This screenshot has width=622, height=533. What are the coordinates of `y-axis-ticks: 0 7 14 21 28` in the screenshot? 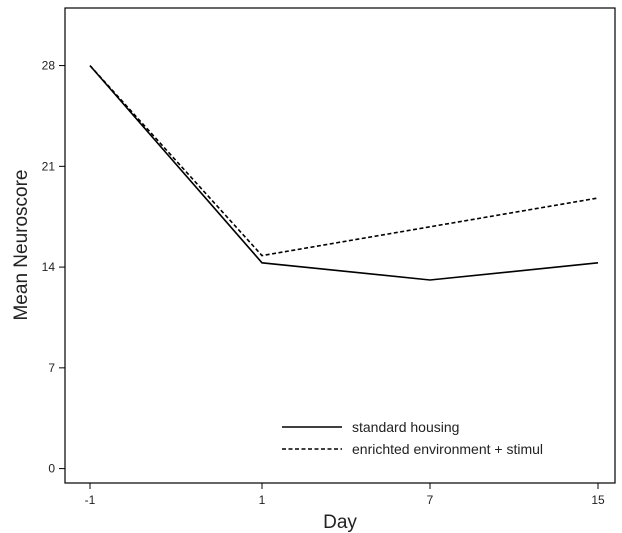 It's located at (53, 267).